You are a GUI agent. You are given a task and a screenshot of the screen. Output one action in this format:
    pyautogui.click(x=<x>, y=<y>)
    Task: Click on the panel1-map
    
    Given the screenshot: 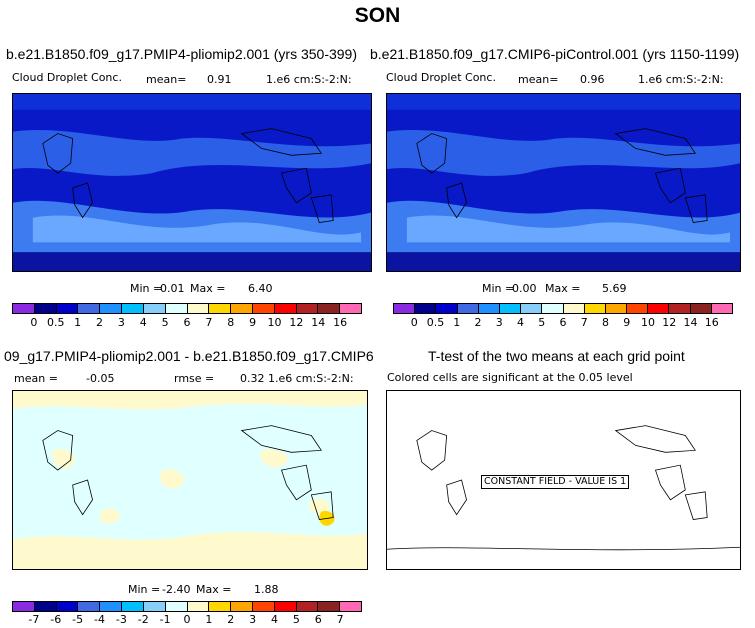 What is the action you would take?
    pyautogui.click(x=192, y=182)
    